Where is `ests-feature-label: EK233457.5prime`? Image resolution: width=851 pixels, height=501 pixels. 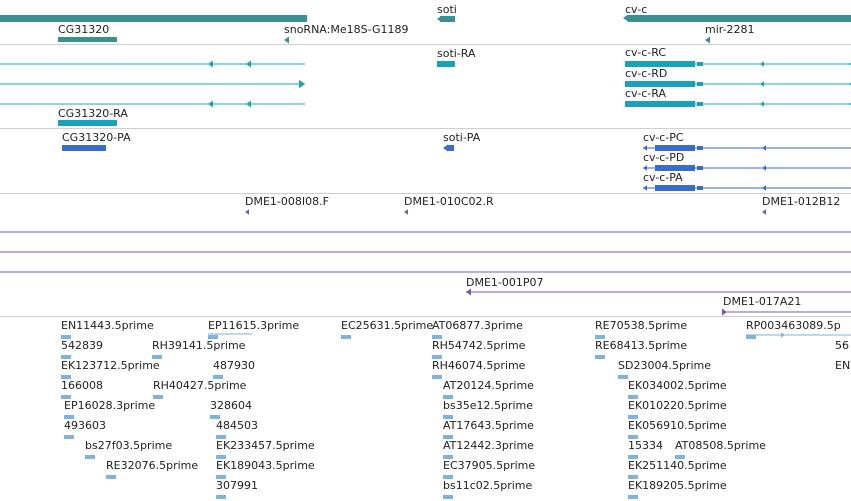 ests-feature-label: EK233457.5prime is located at coordinates (265, 445).